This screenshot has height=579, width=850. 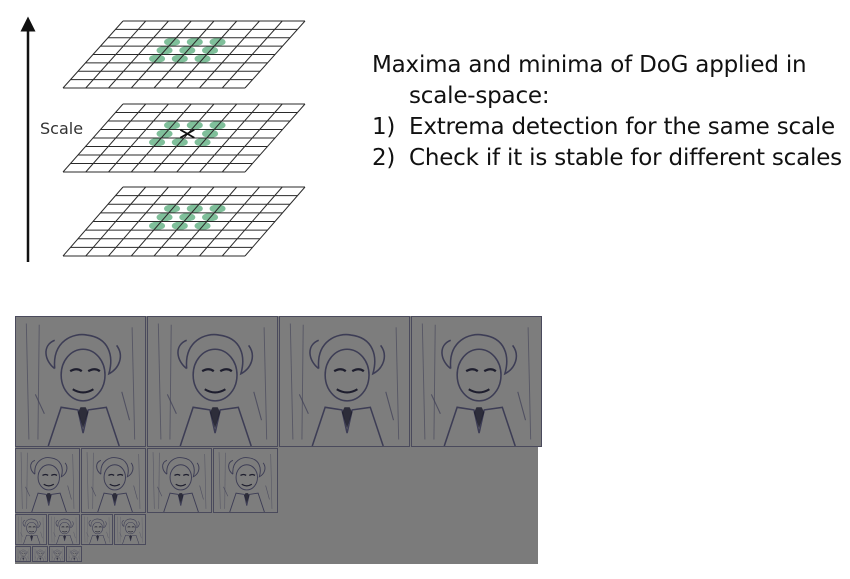 What do you see at coordinates (384, 127) in the screenshot?
I see `caption-item-1-number: 1)` at bounding box center [384, 127].